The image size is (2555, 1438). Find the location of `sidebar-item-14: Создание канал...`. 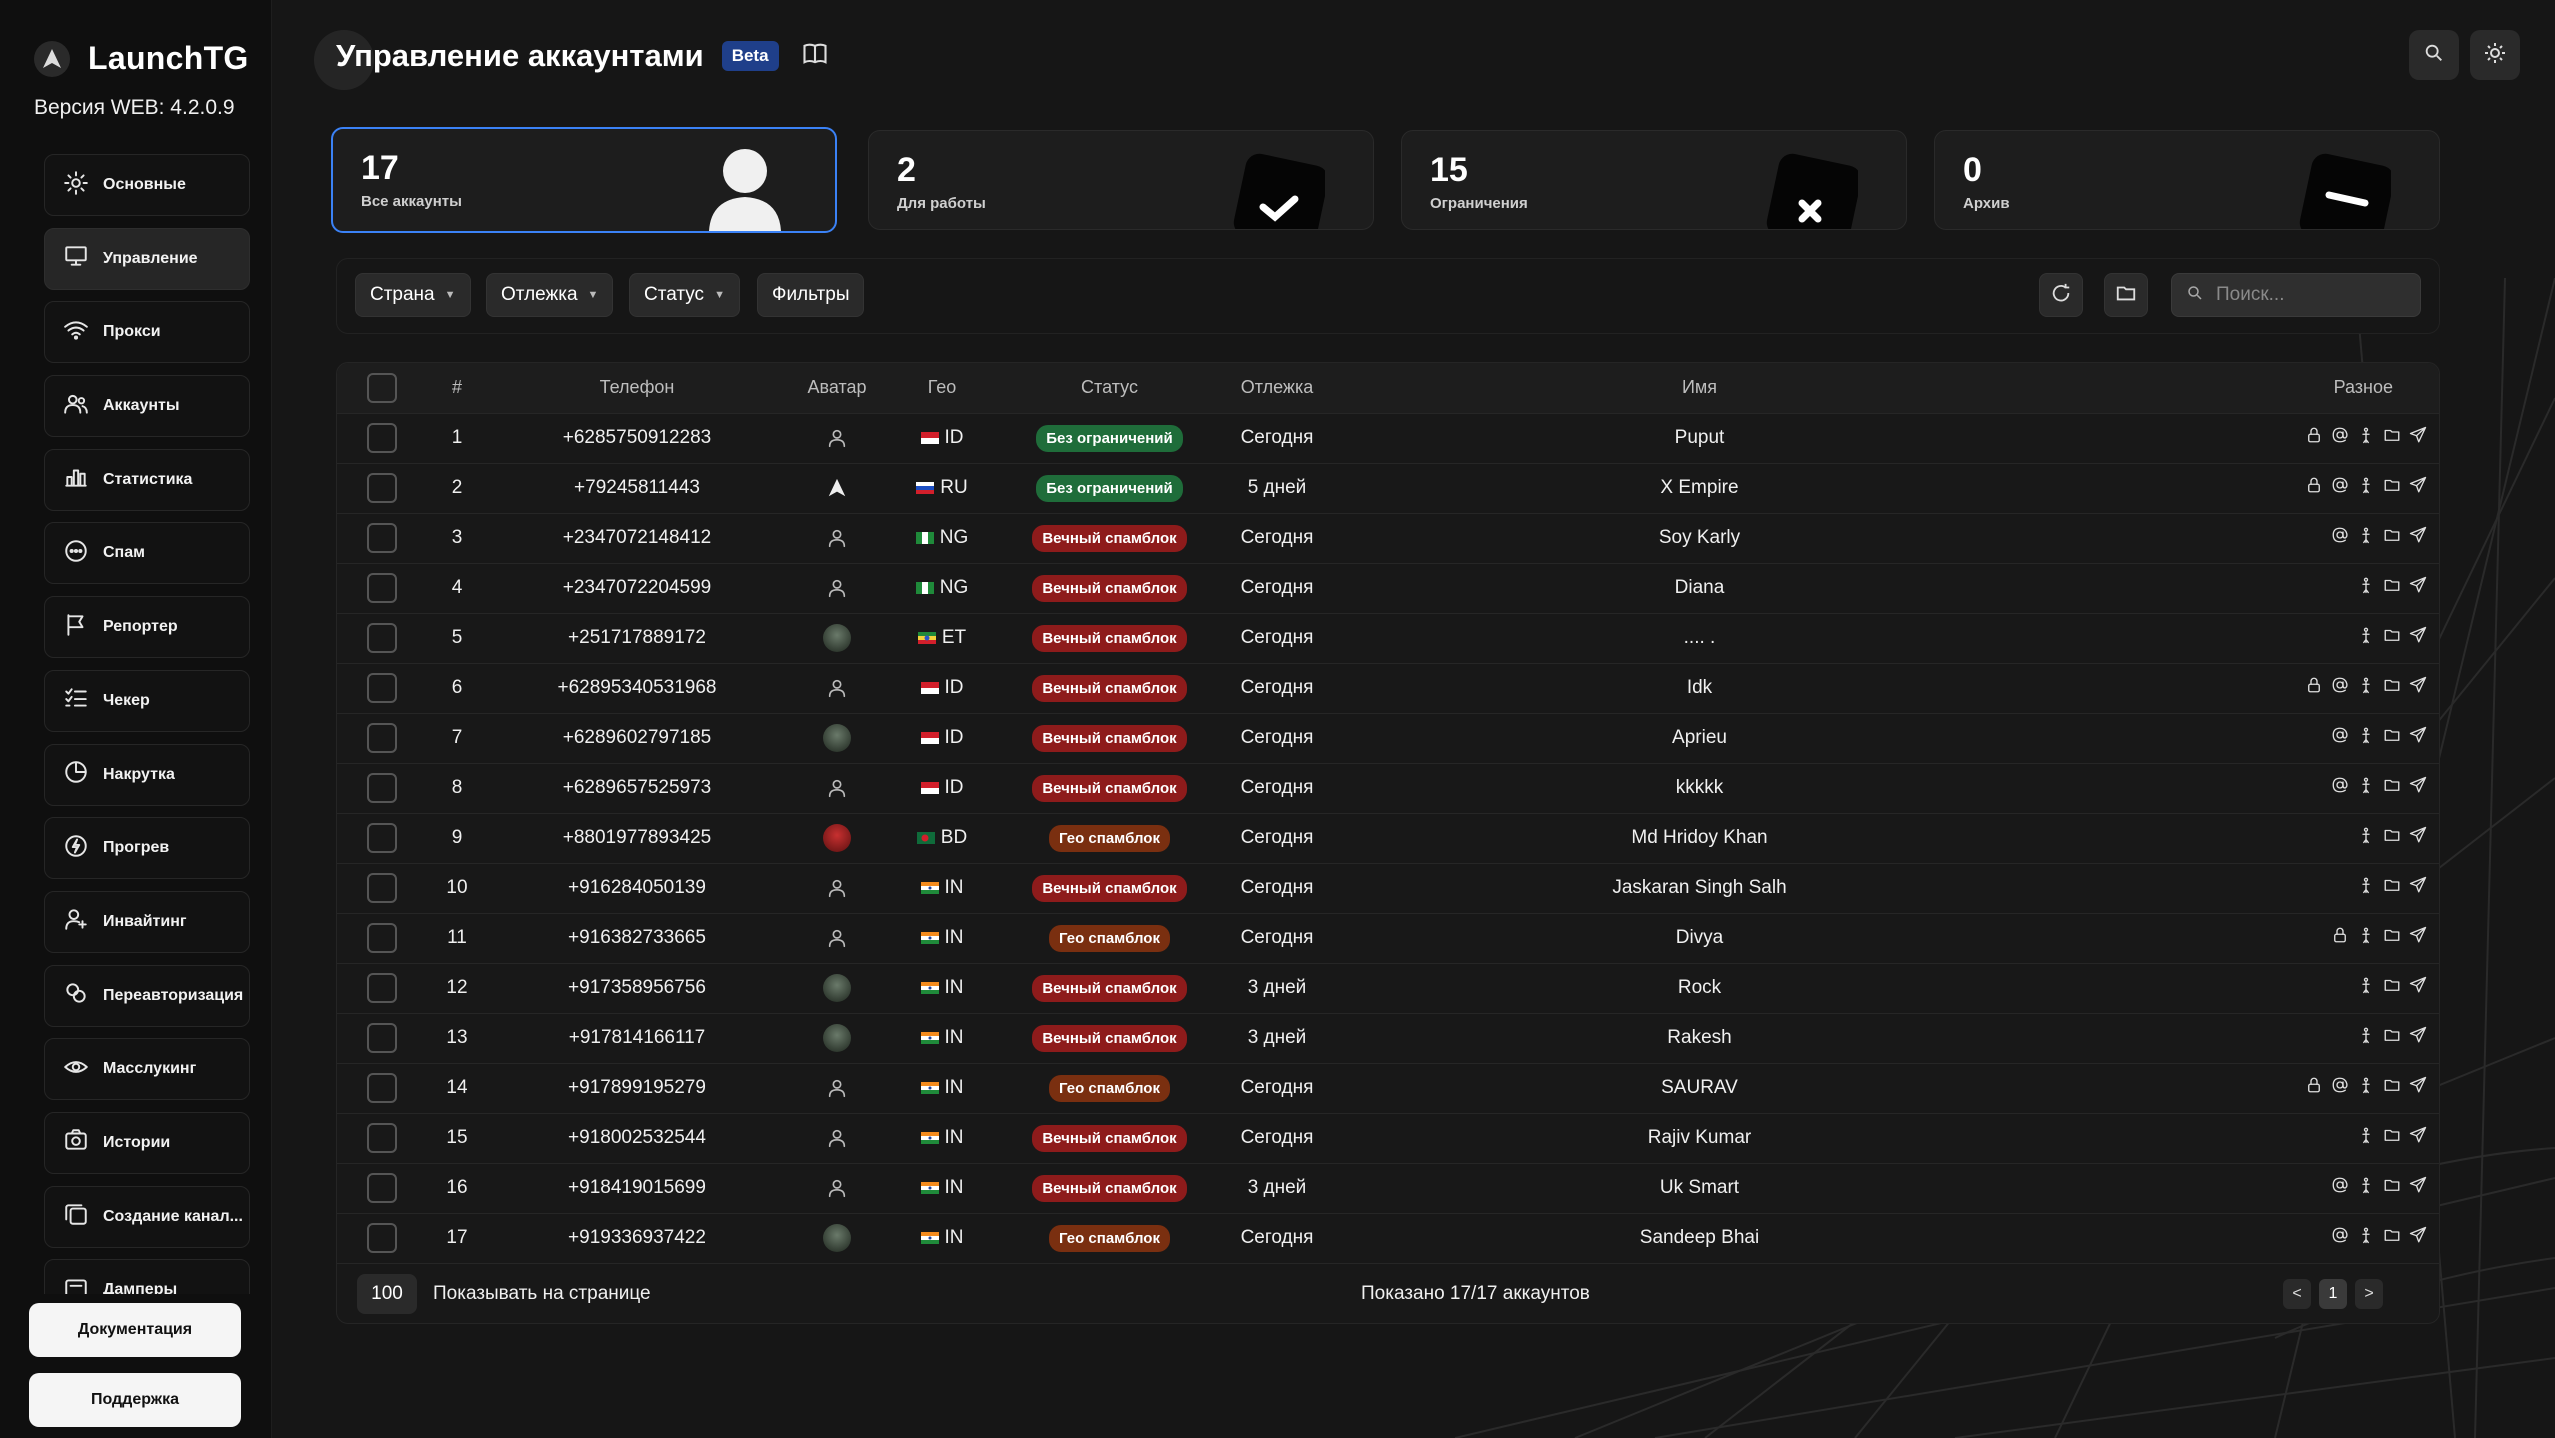

sidebar-item-14: Создание канал... is located at coordinates (147, 1216).